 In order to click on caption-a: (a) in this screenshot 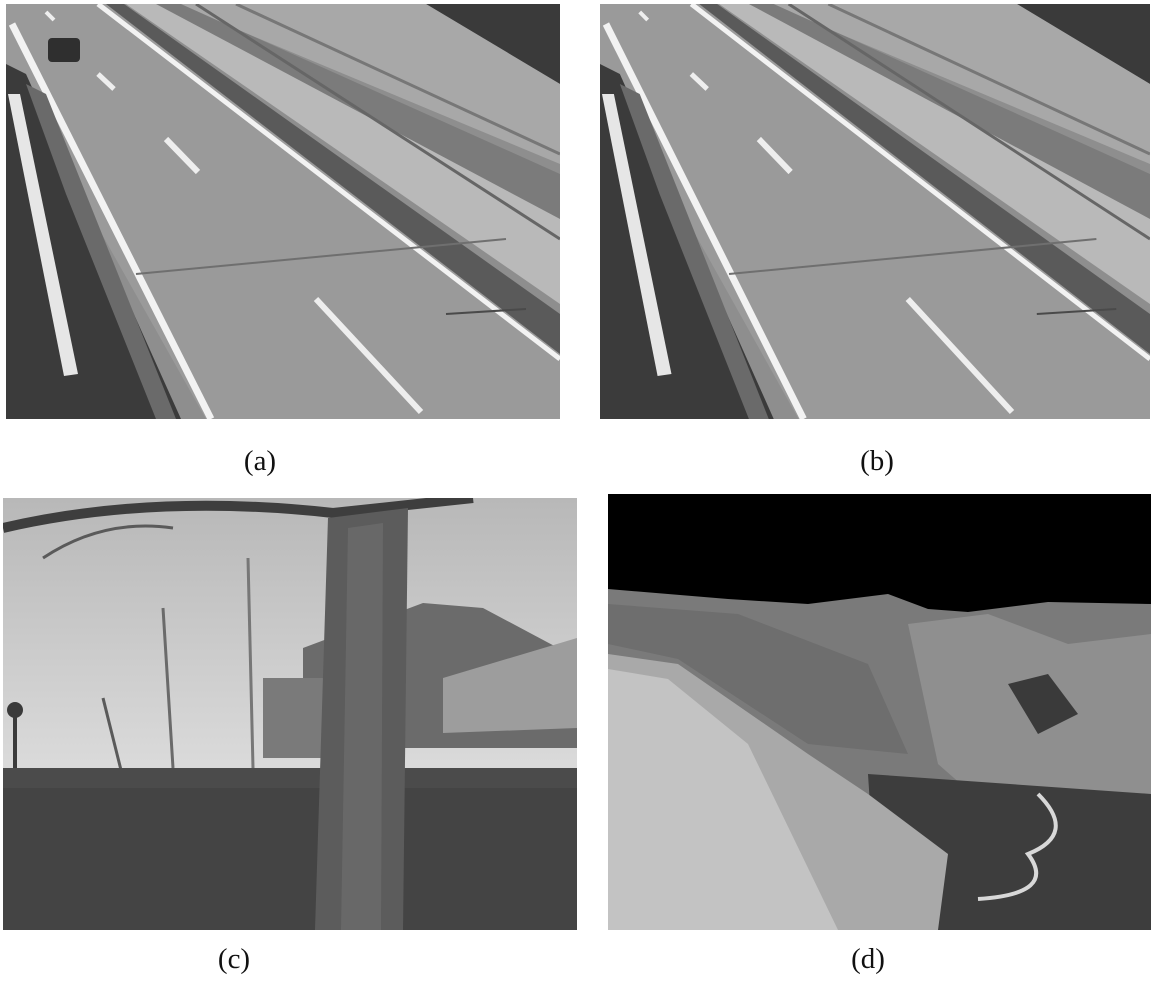, I will do `click(260, 461)`.